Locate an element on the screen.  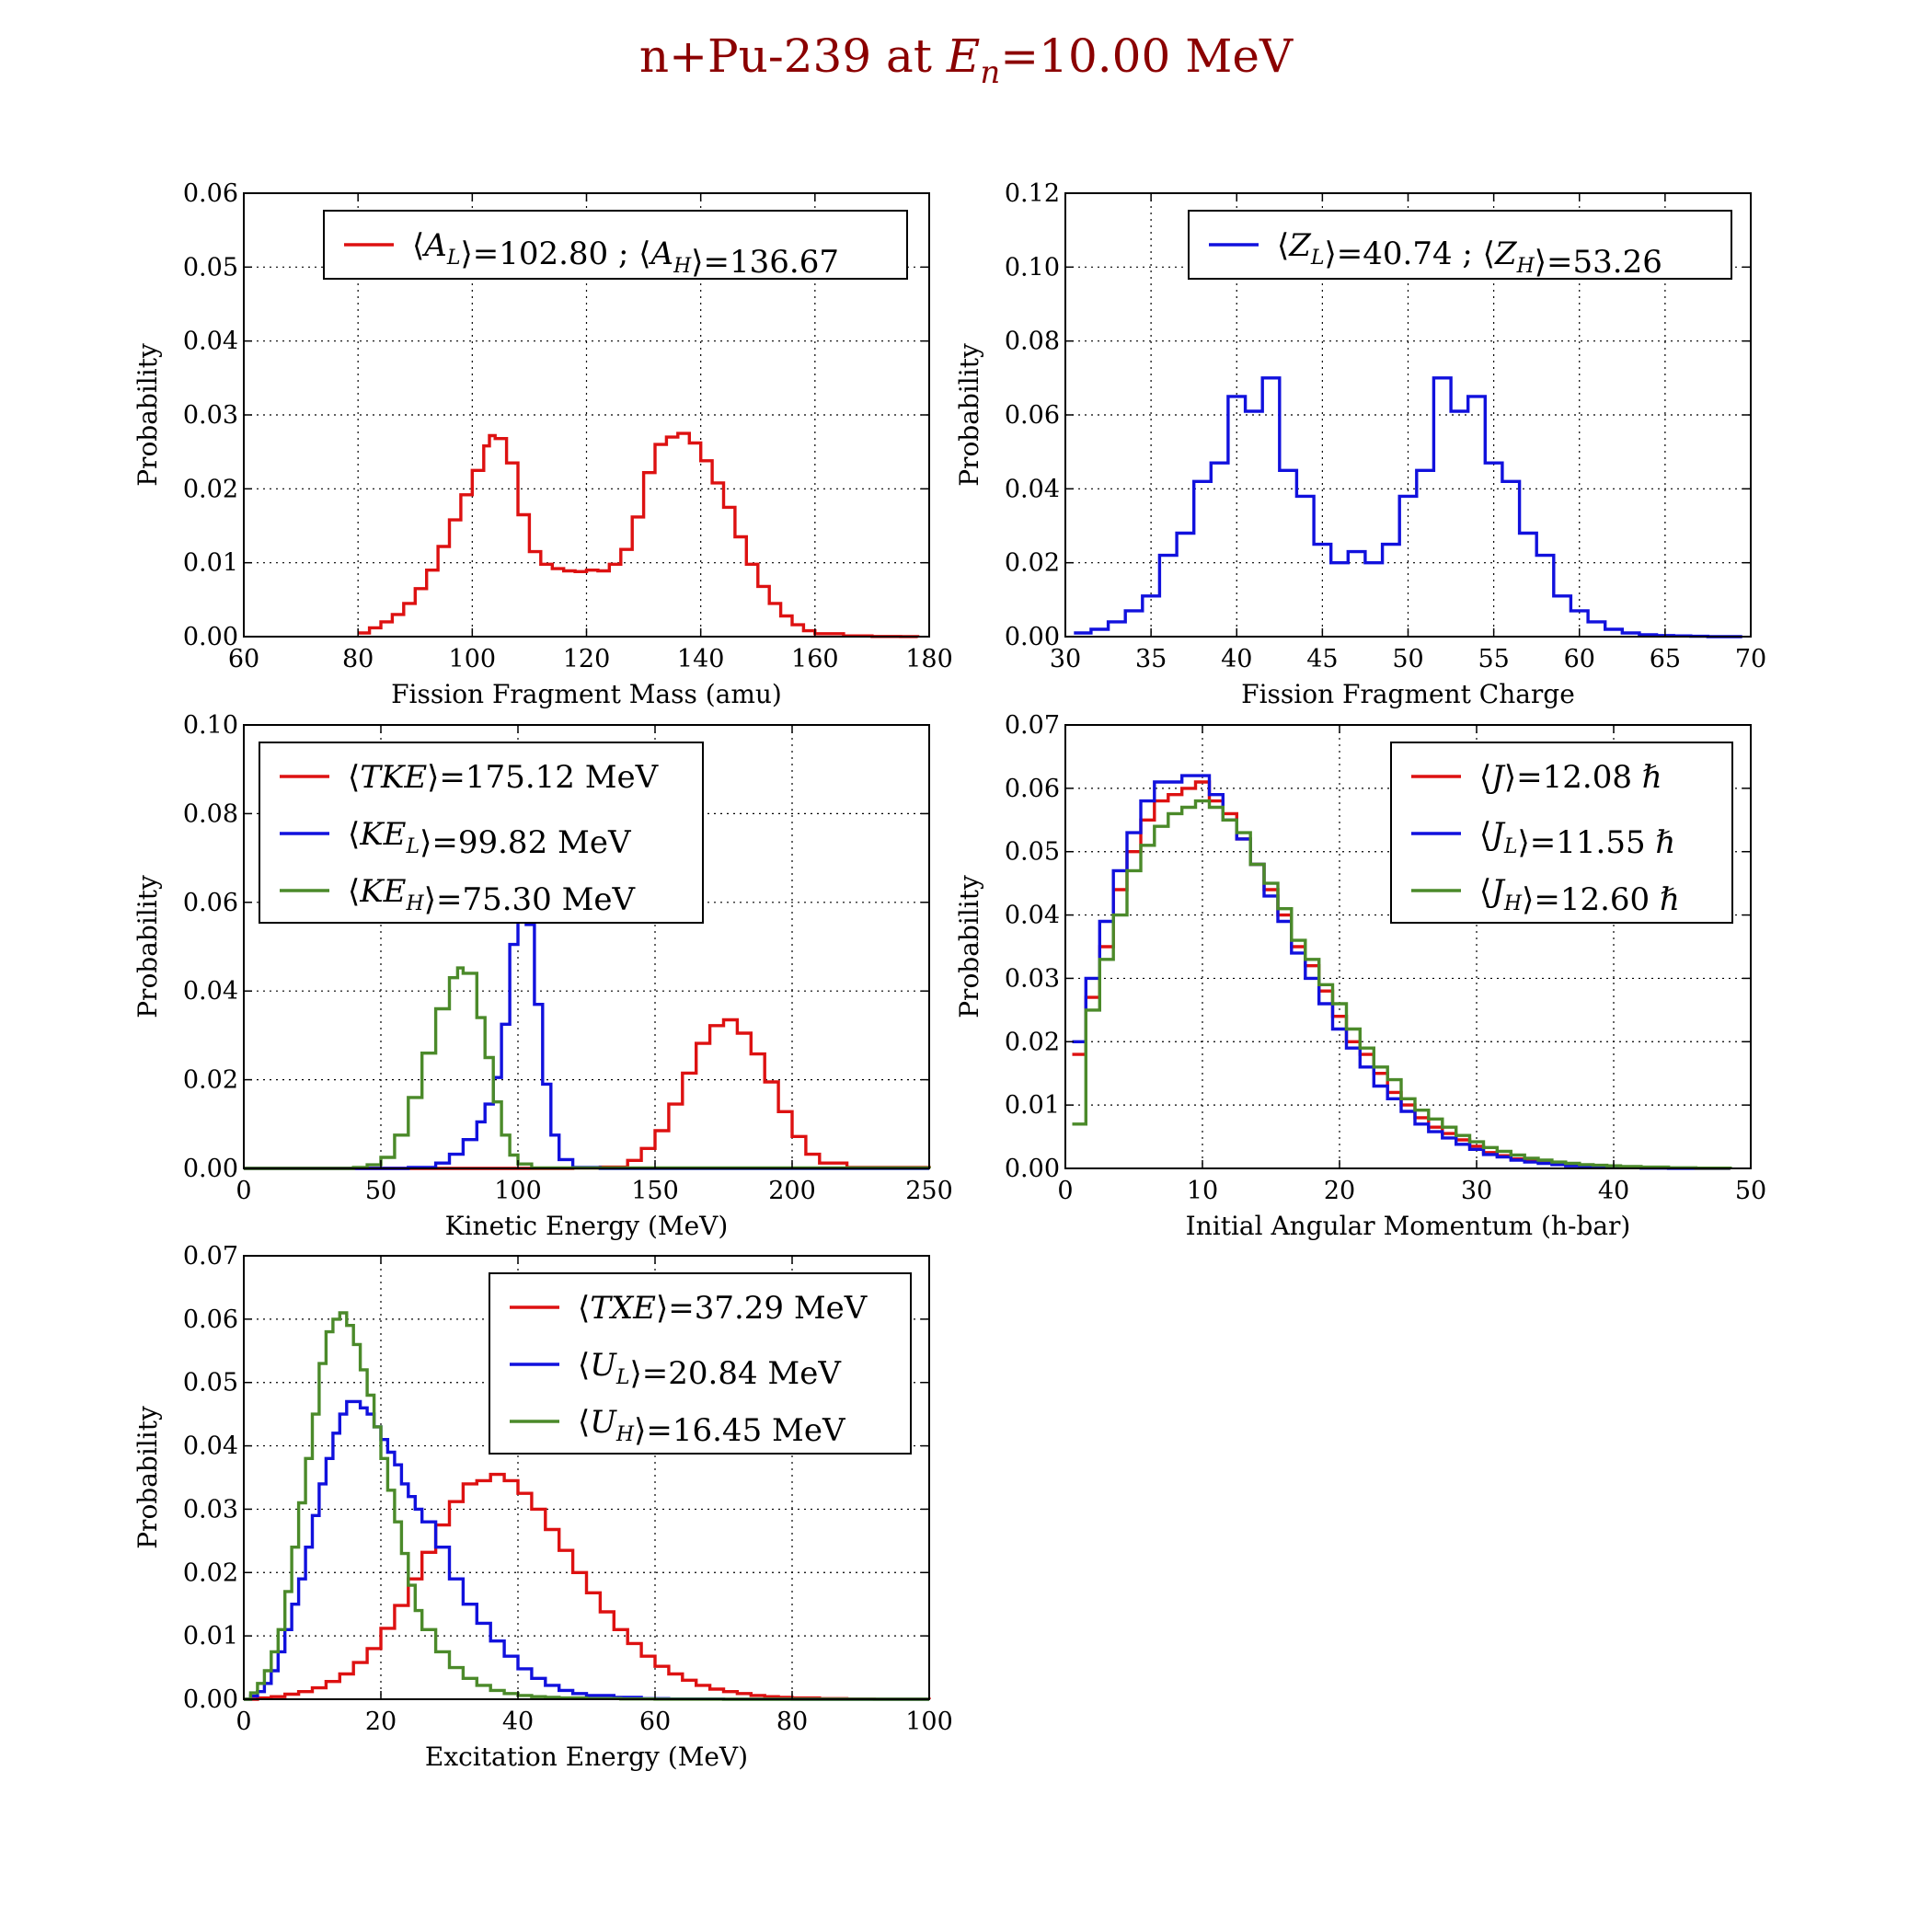
x-tick-label: 10 is located at coordinates (1202, 1191).